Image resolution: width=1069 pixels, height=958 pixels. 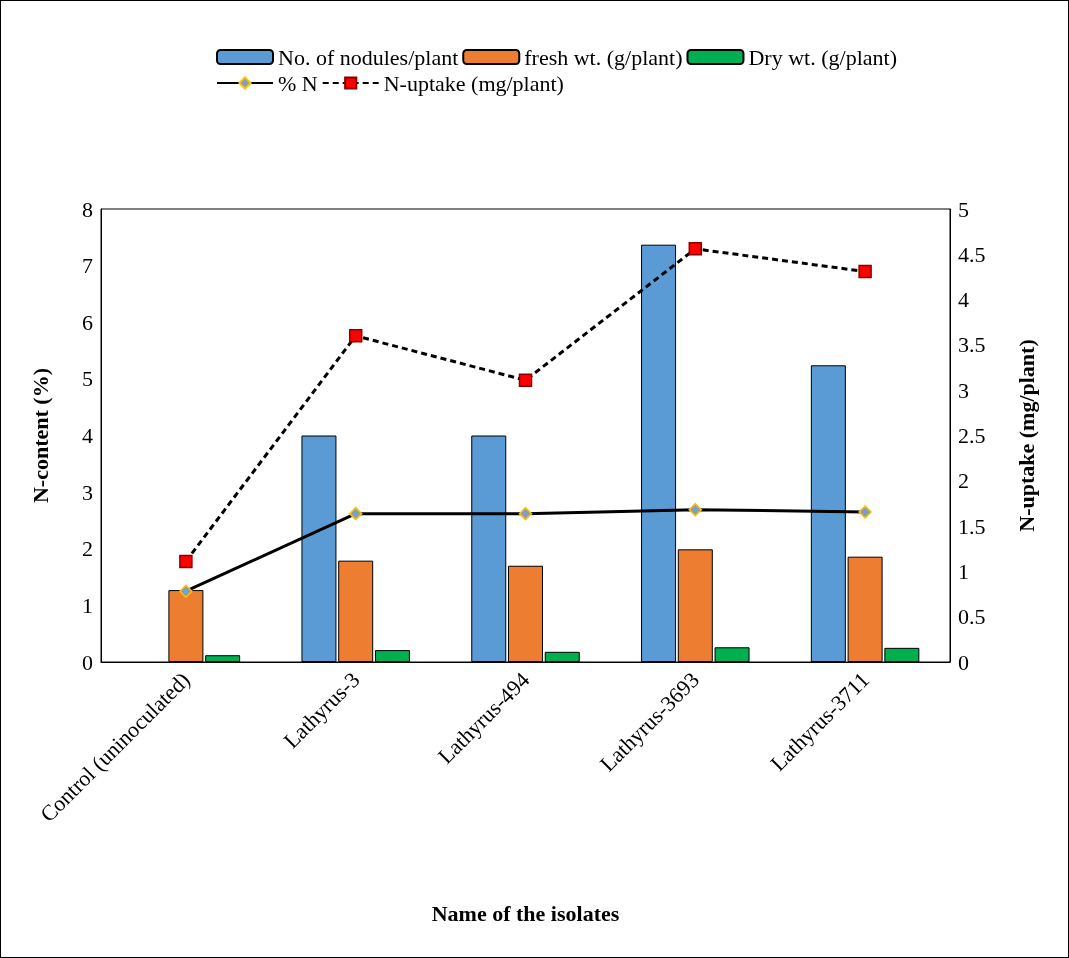 What do you see at coordinates (525, 913) in the screenshot?
I see `x-axis-title: Name of the isolates` at bounding box center [525, 913].